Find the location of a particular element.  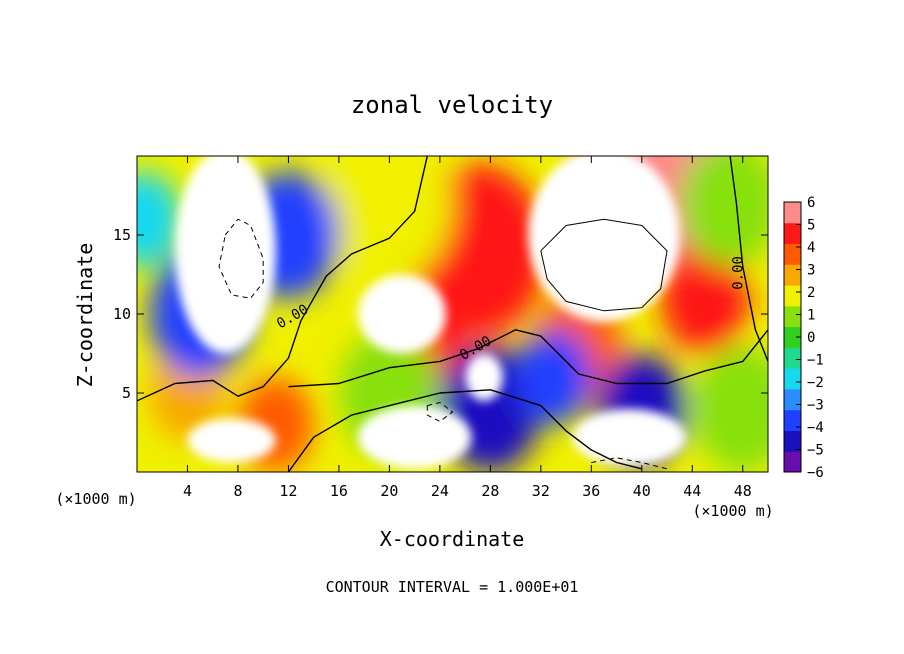

x-tick-label: 12 is located at coordinates (288, 491).